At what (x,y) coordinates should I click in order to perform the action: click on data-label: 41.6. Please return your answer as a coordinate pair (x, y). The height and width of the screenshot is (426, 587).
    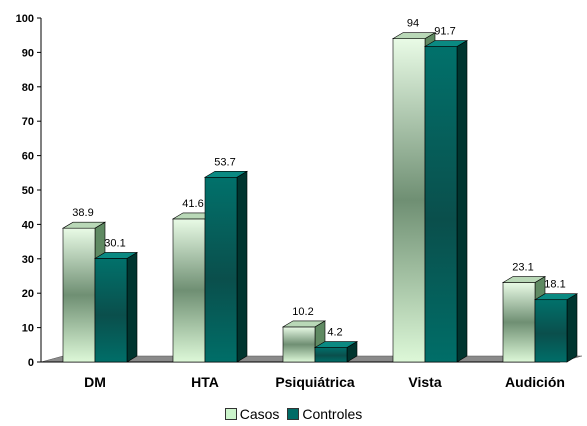
    Looking at the image, I should click on (192, 204).